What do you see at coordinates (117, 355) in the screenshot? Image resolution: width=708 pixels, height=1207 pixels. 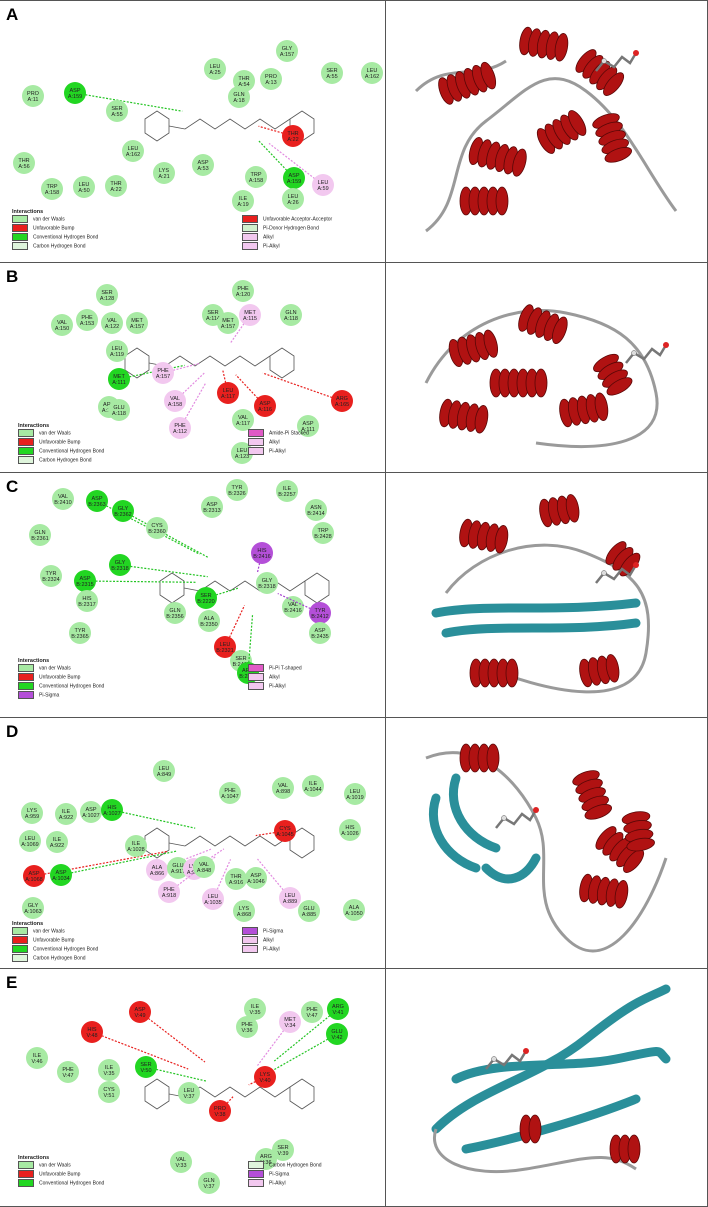 I see `residue-label: A:119` at bounding box center [117, 355].